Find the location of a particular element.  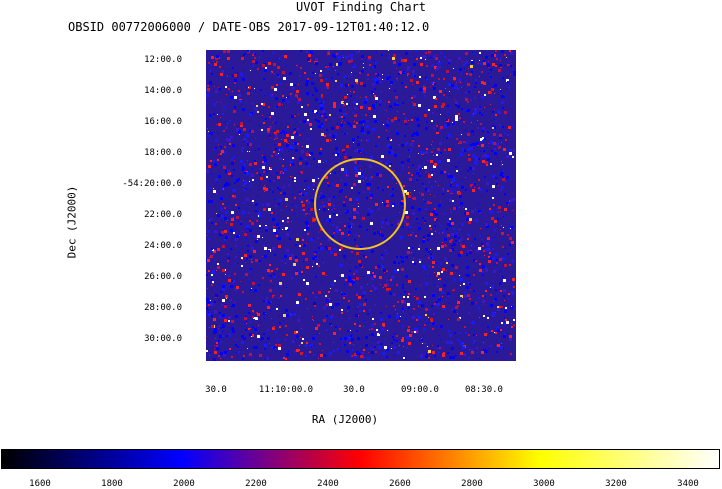

colorbar is located at coordinates (360, 459).